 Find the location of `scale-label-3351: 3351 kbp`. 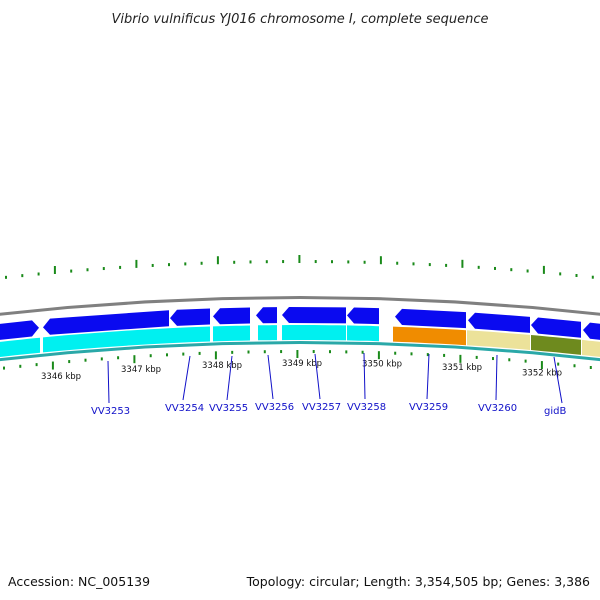

scale-label-3351: 3351 kbp is located at coordinates (462, 368).